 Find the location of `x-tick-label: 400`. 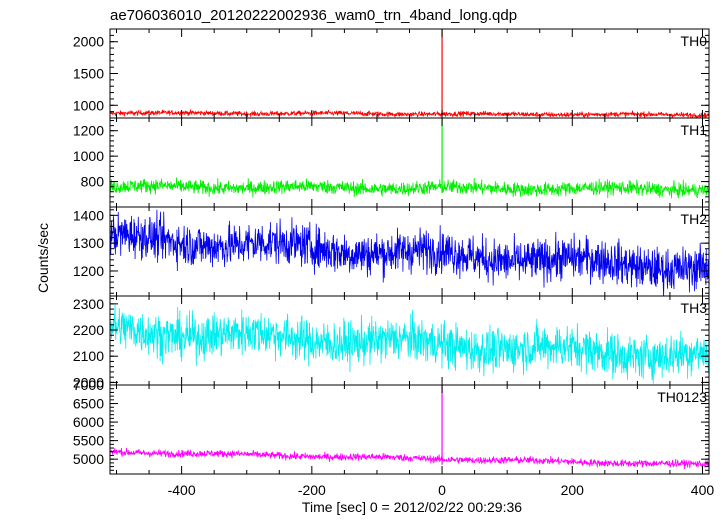

x-tick-label: 400 is located at coordinates (703, 490).